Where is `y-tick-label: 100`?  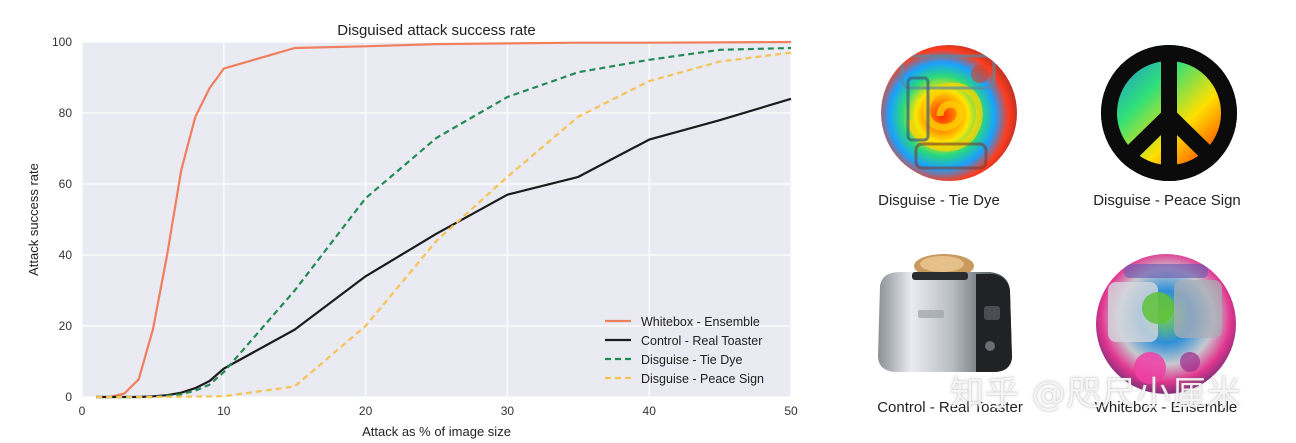 y-tick-label: 100 is located at coordinates (62, 42).